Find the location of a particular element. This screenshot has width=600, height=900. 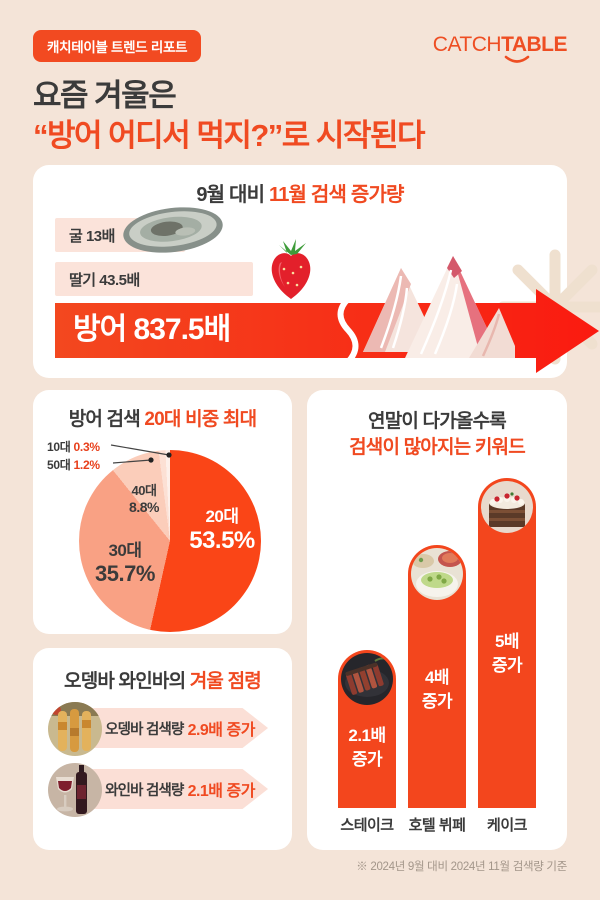

logo-catch-text: CATCH is located at coordinates (467, 44).